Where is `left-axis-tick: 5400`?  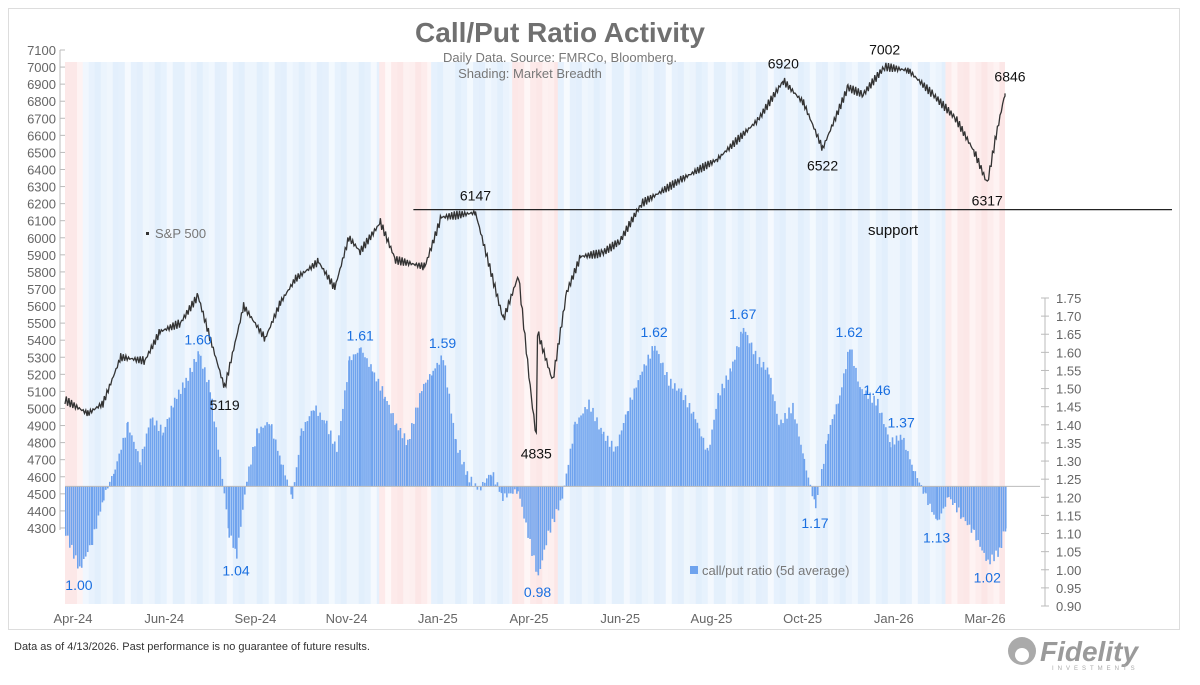 left-axis-tick: 5400 is located at coordinates (41, 340).